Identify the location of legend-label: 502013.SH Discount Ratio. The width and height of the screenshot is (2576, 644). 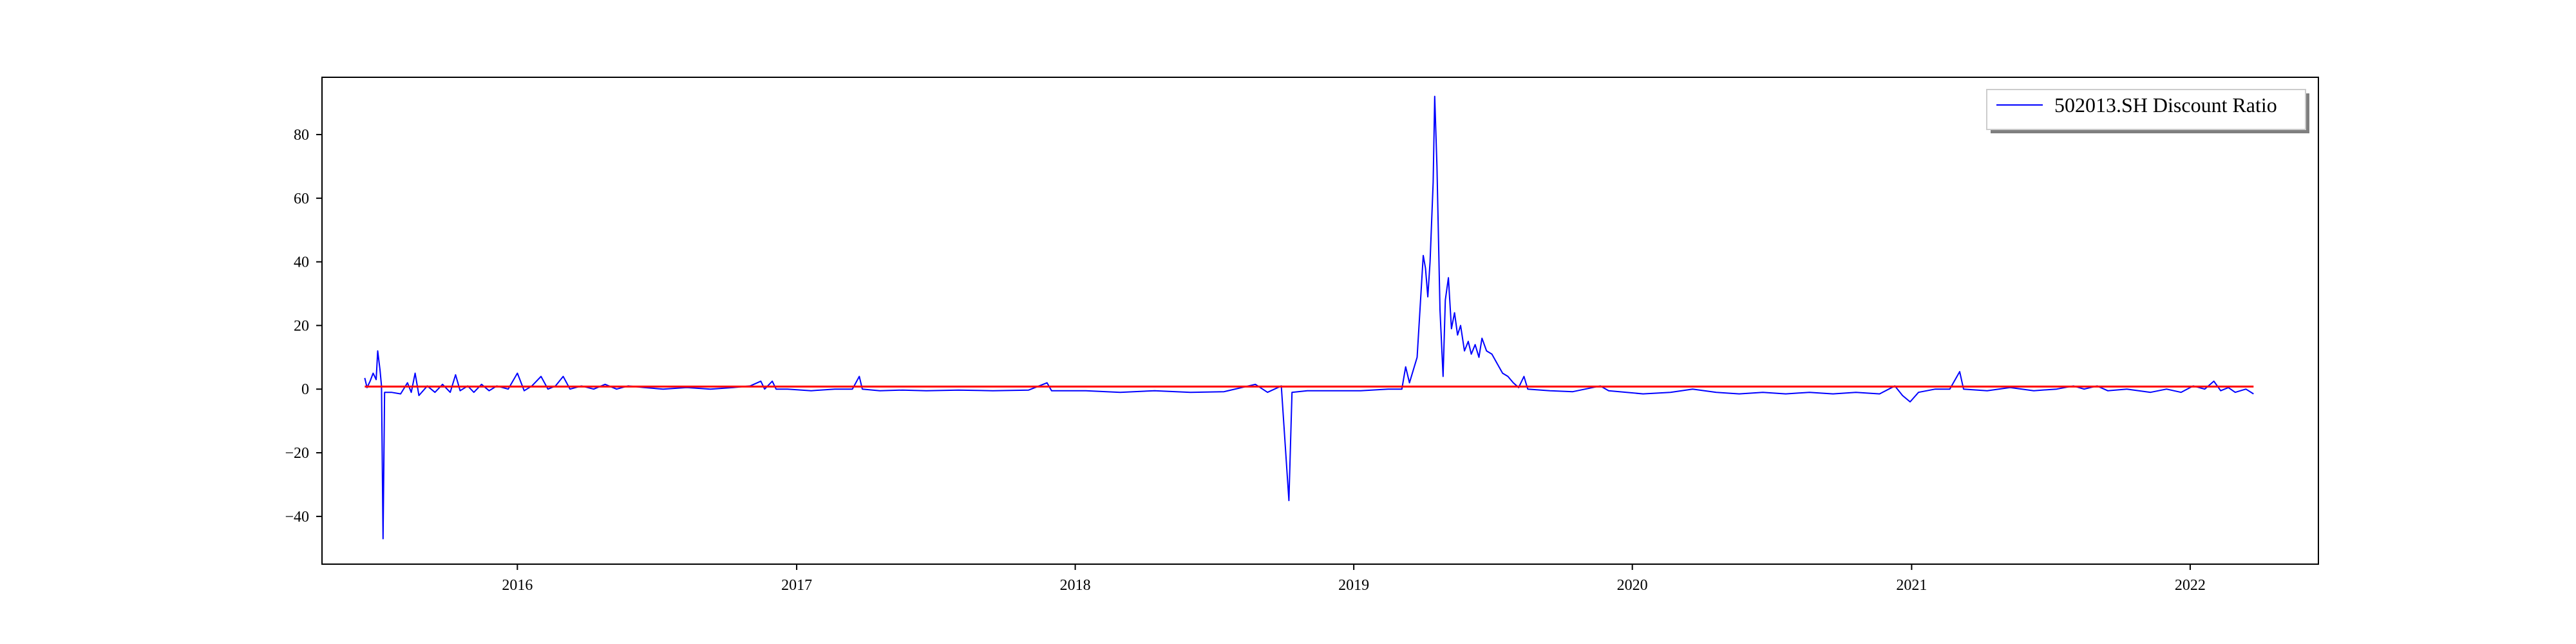
(2165, 105).